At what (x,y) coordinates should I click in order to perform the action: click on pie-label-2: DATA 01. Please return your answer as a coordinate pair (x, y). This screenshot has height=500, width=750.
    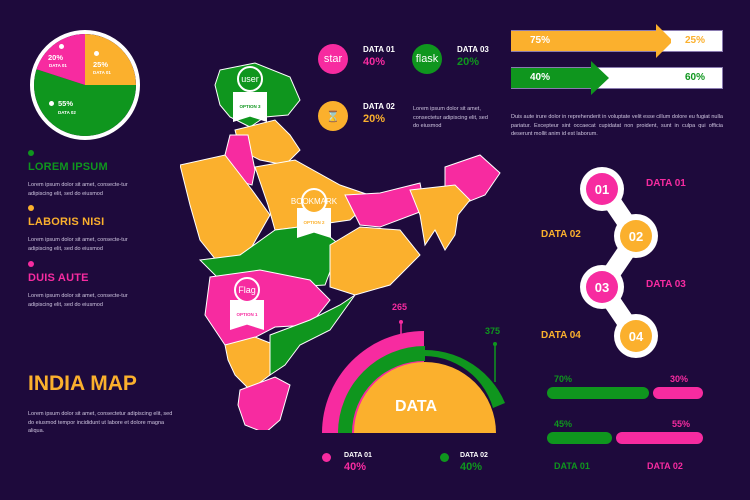
    Looking at the image, I should click on (102, 72).